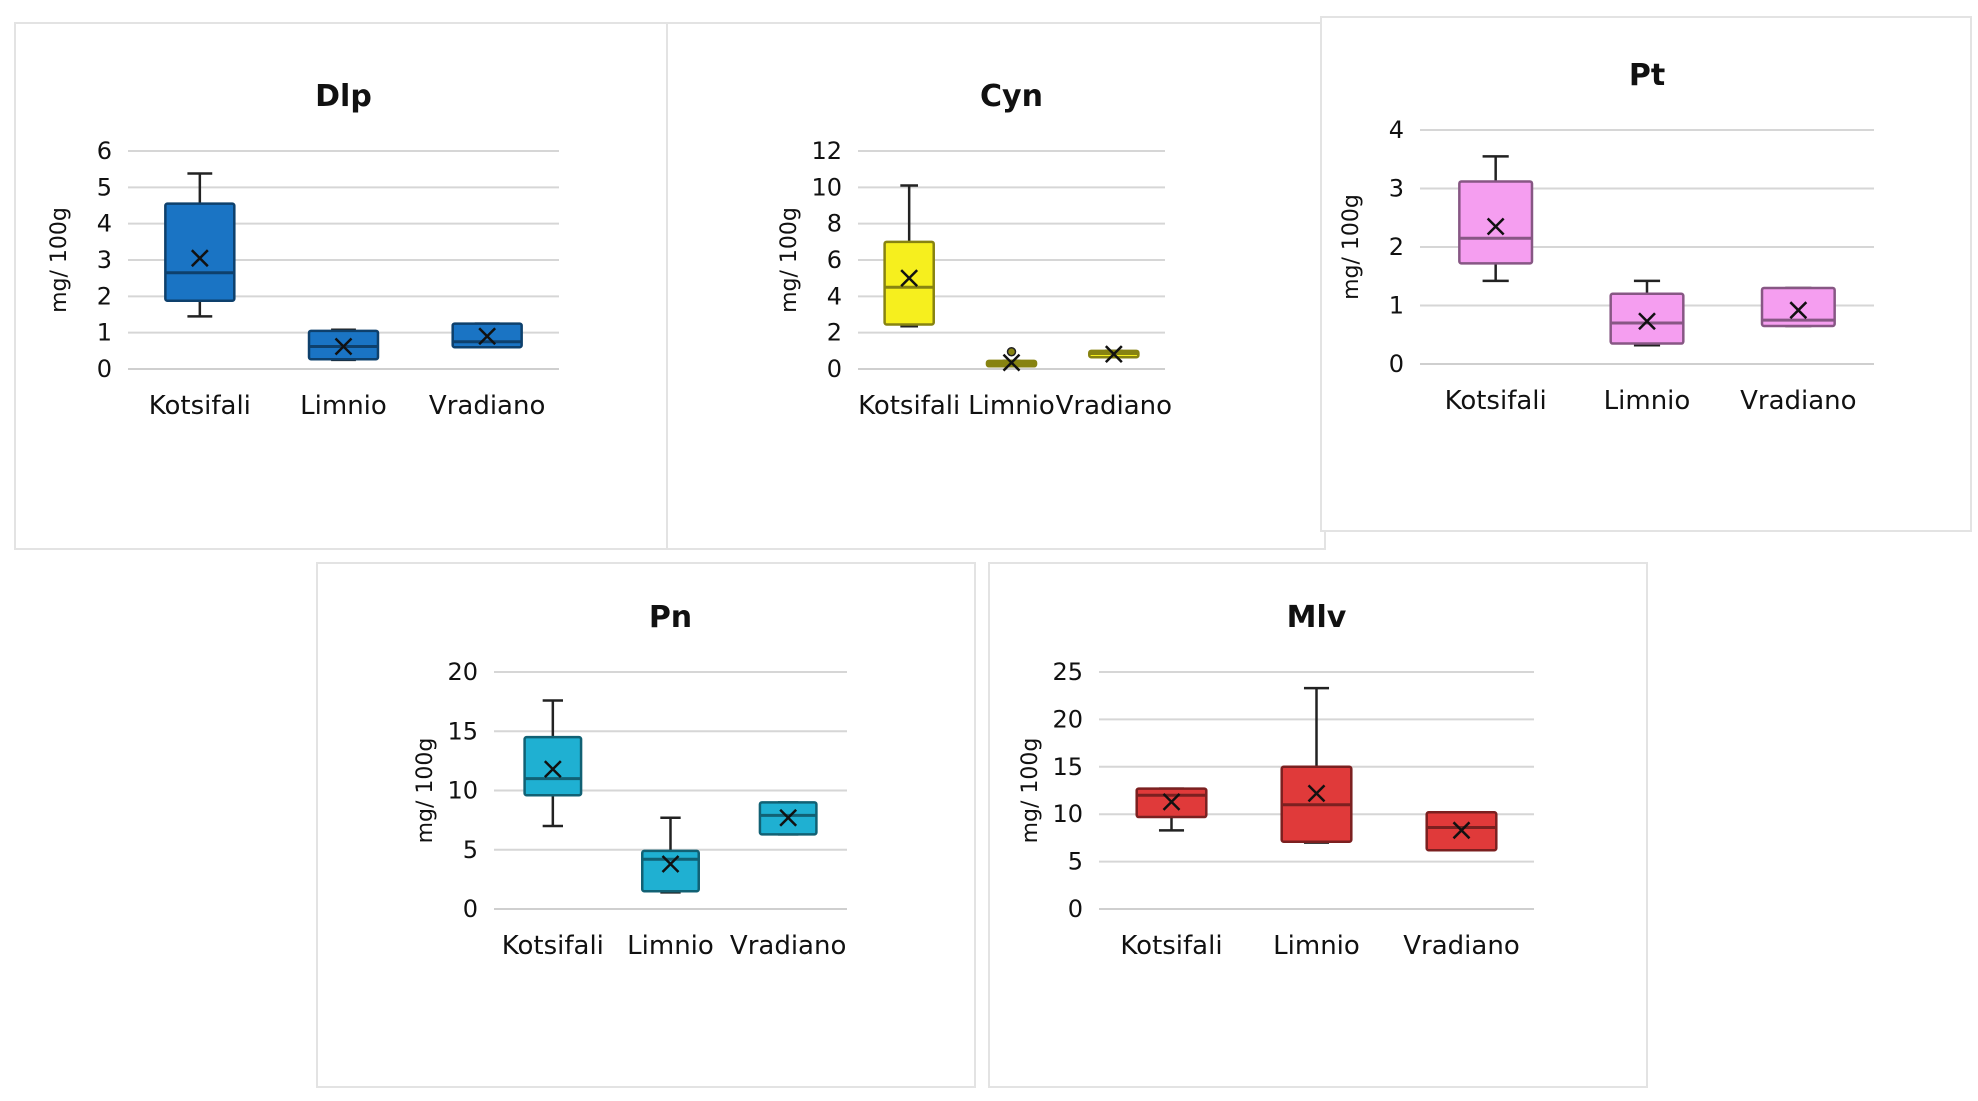  Describe the element at coordinates (343, 96) in the screenshot. I see `chart-title: Dlp` at that location.